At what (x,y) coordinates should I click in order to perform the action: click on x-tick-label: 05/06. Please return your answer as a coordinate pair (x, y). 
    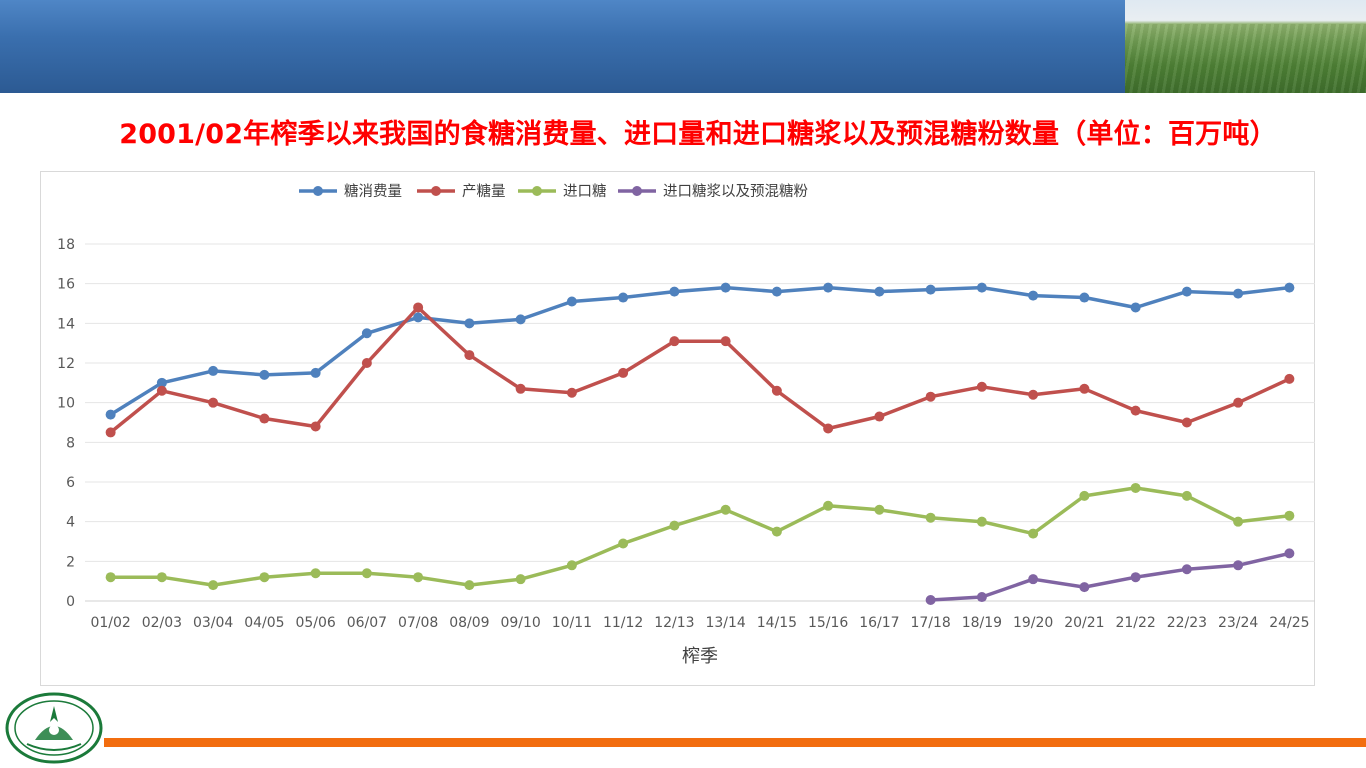
    Looking at the image, I should click on (315, 623).